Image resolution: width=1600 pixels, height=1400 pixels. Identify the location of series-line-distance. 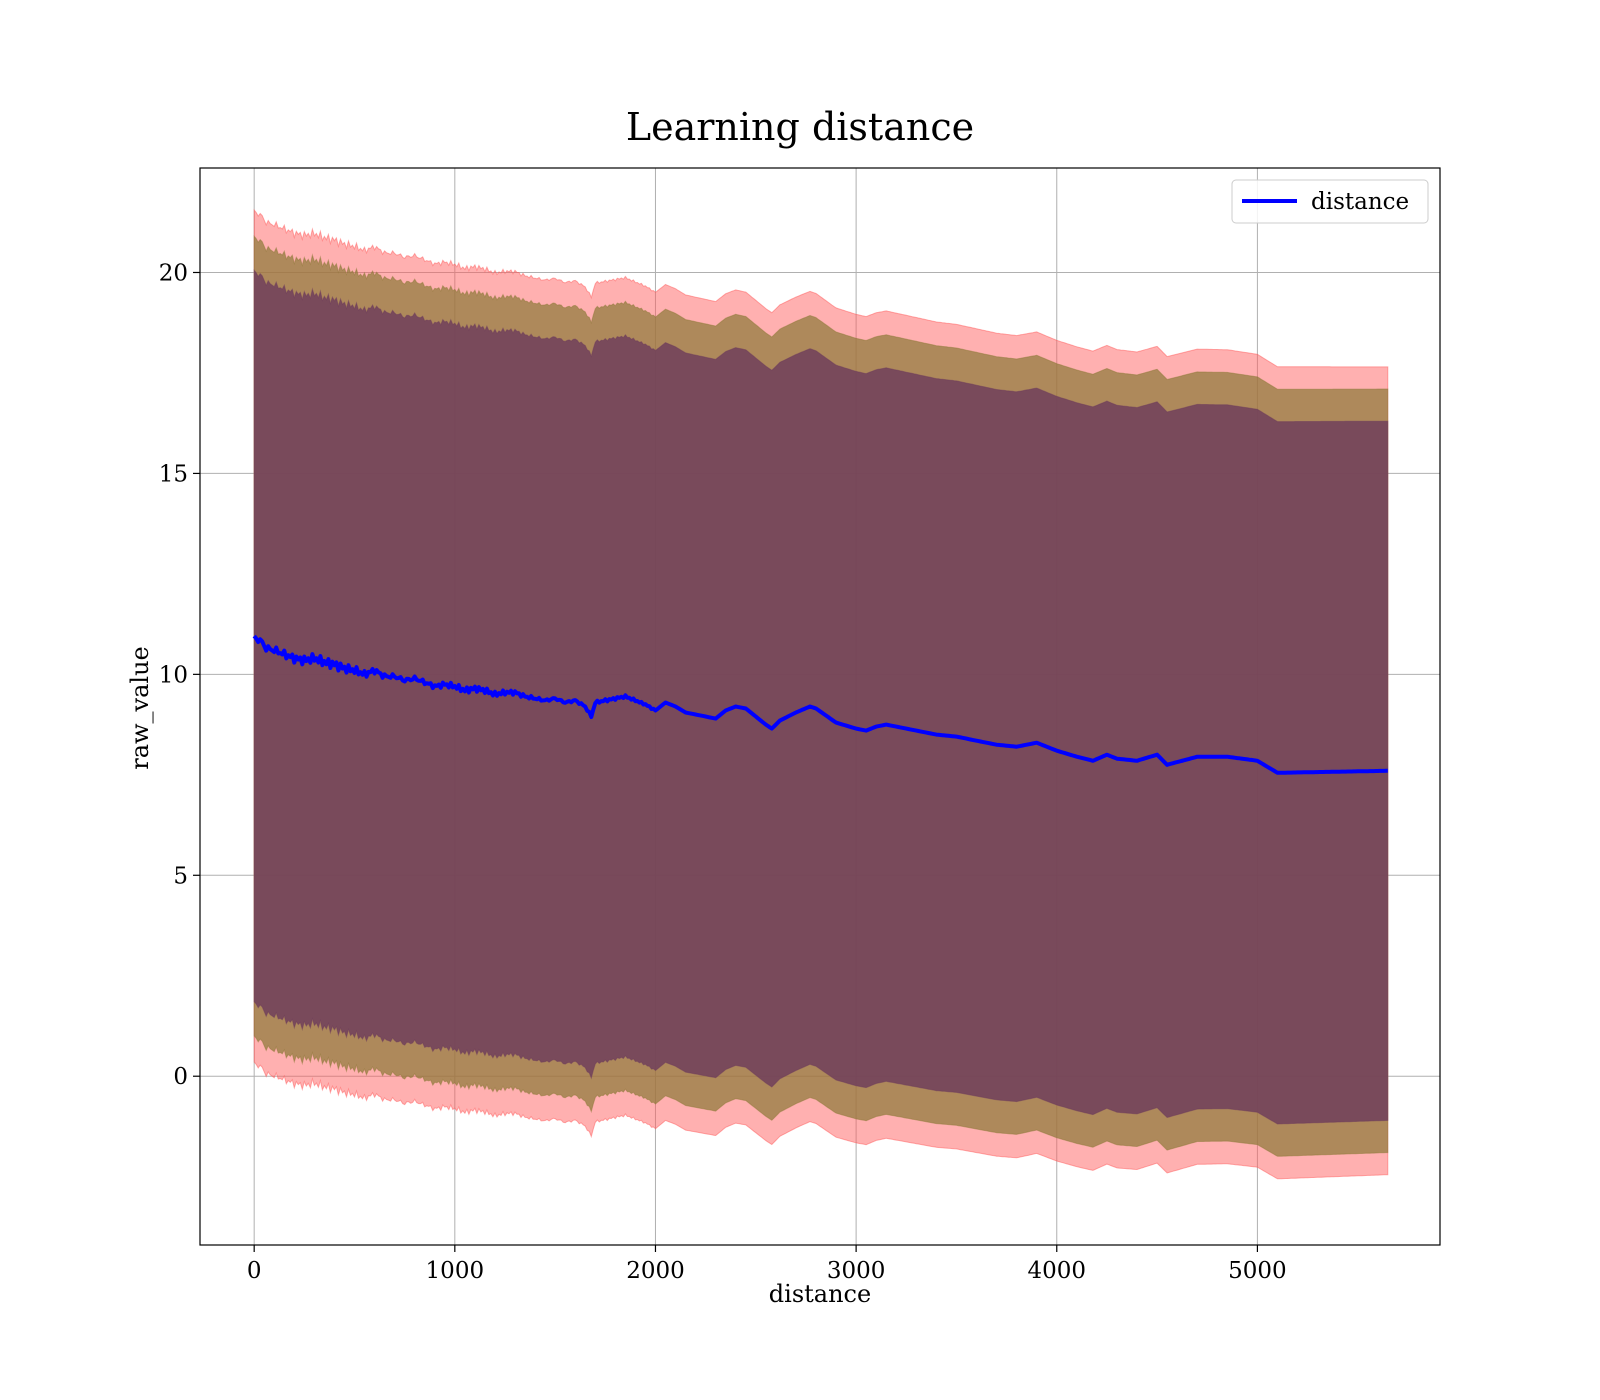
(820, 704).